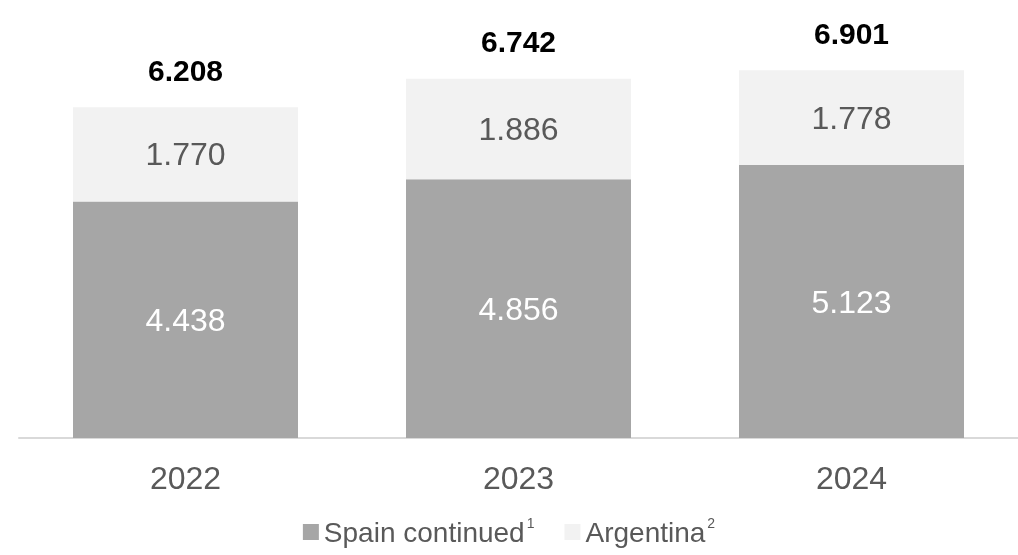 The height and width of the screenshot is (555, 1018). I want to click on data-label: 4.856, so click(518, 308).